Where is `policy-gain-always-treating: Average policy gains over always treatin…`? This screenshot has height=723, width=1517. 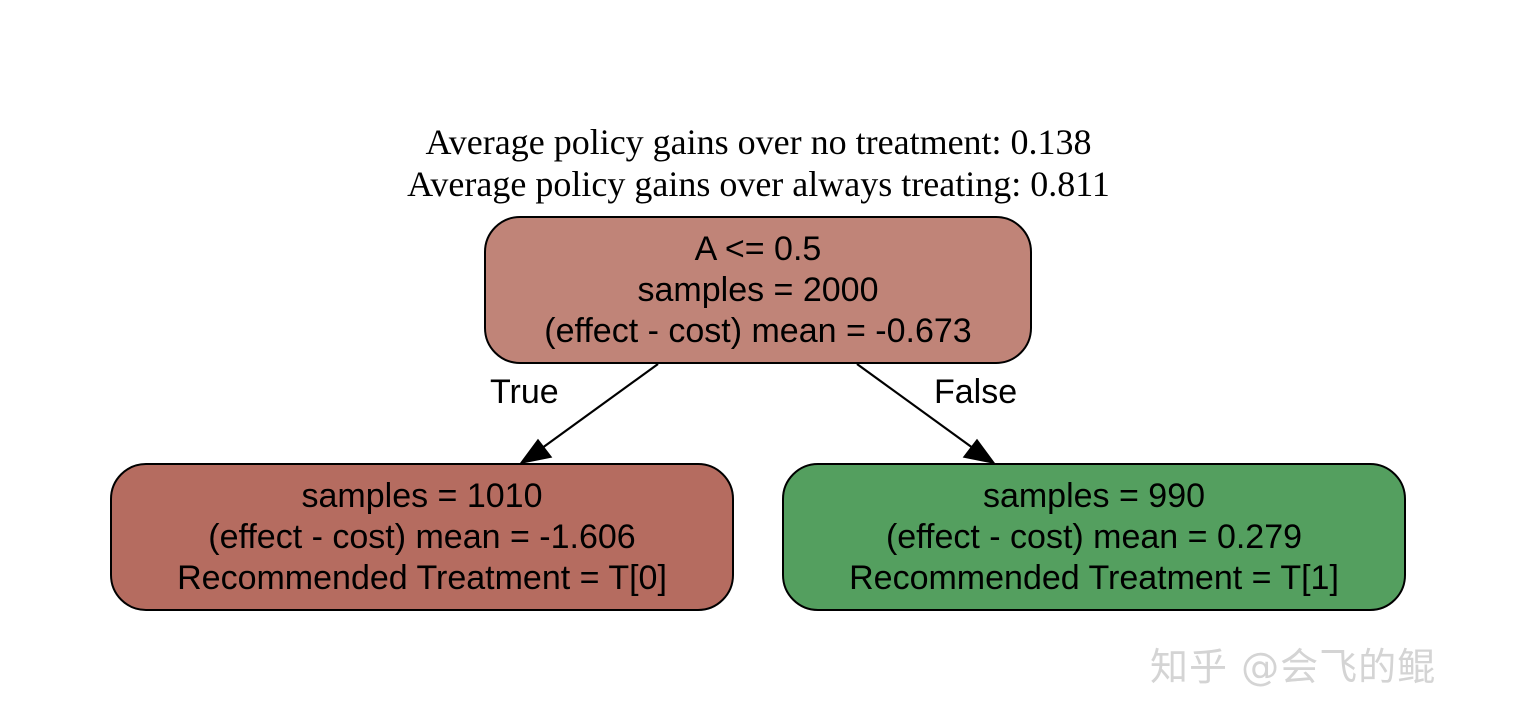 policy-gain-always-treating: Average policy gains over always treatin… is located at coordinates (758, 184).